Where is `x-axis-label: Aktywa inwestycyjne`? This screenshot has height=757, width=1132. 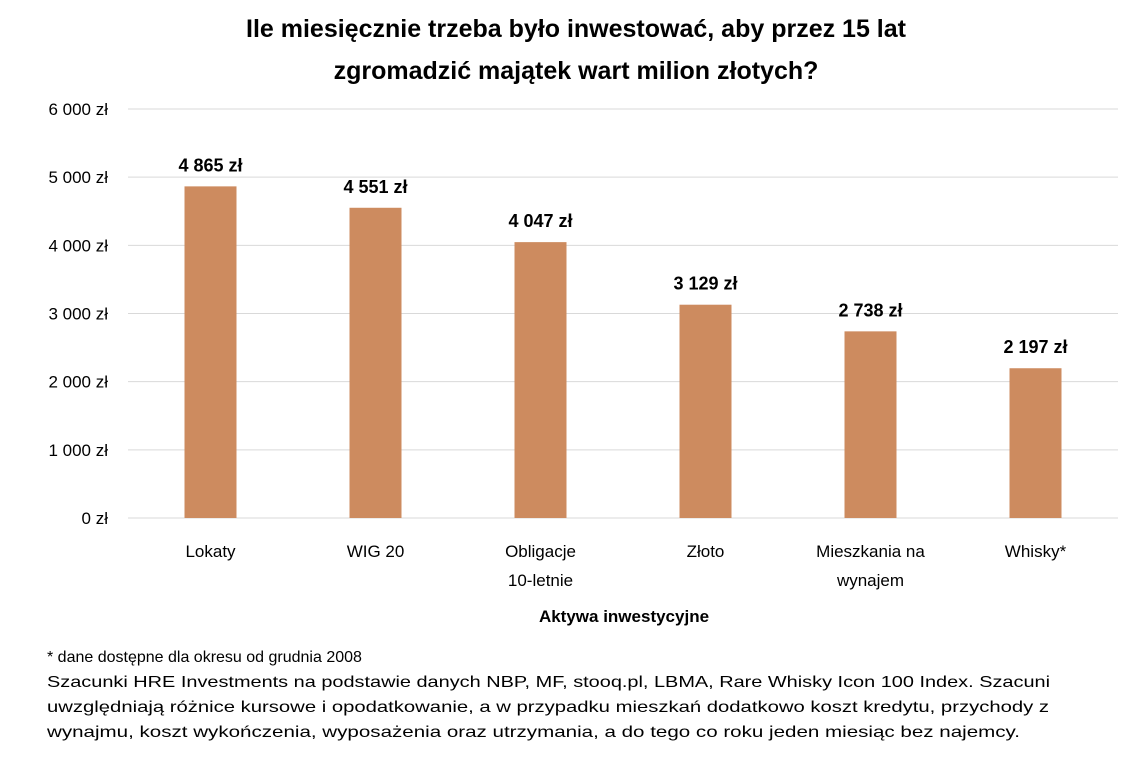 x-axis-label: Aktywa inwestycyjne is located at coordinates (624, 616).